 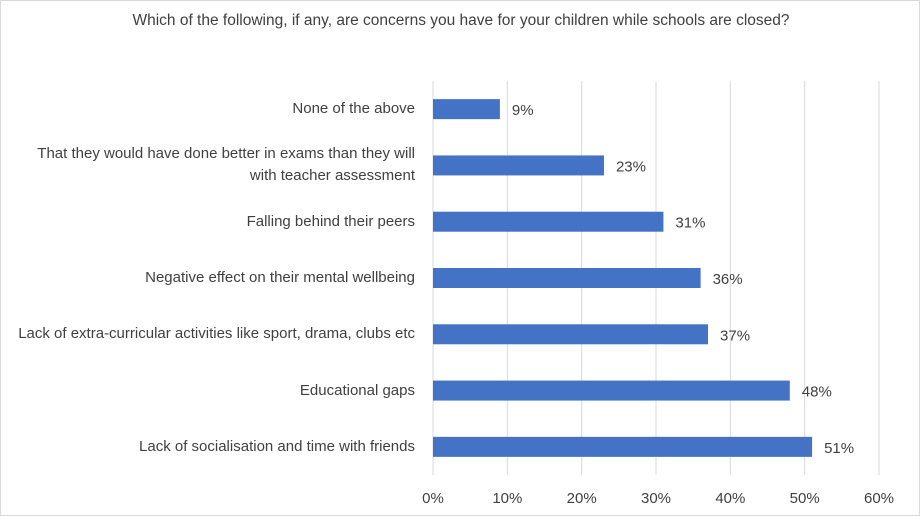 What do you see at coordinates (656, 498) in the screenshot?
I see `x-tick-label: 30%` at bounding box center [656, 498].